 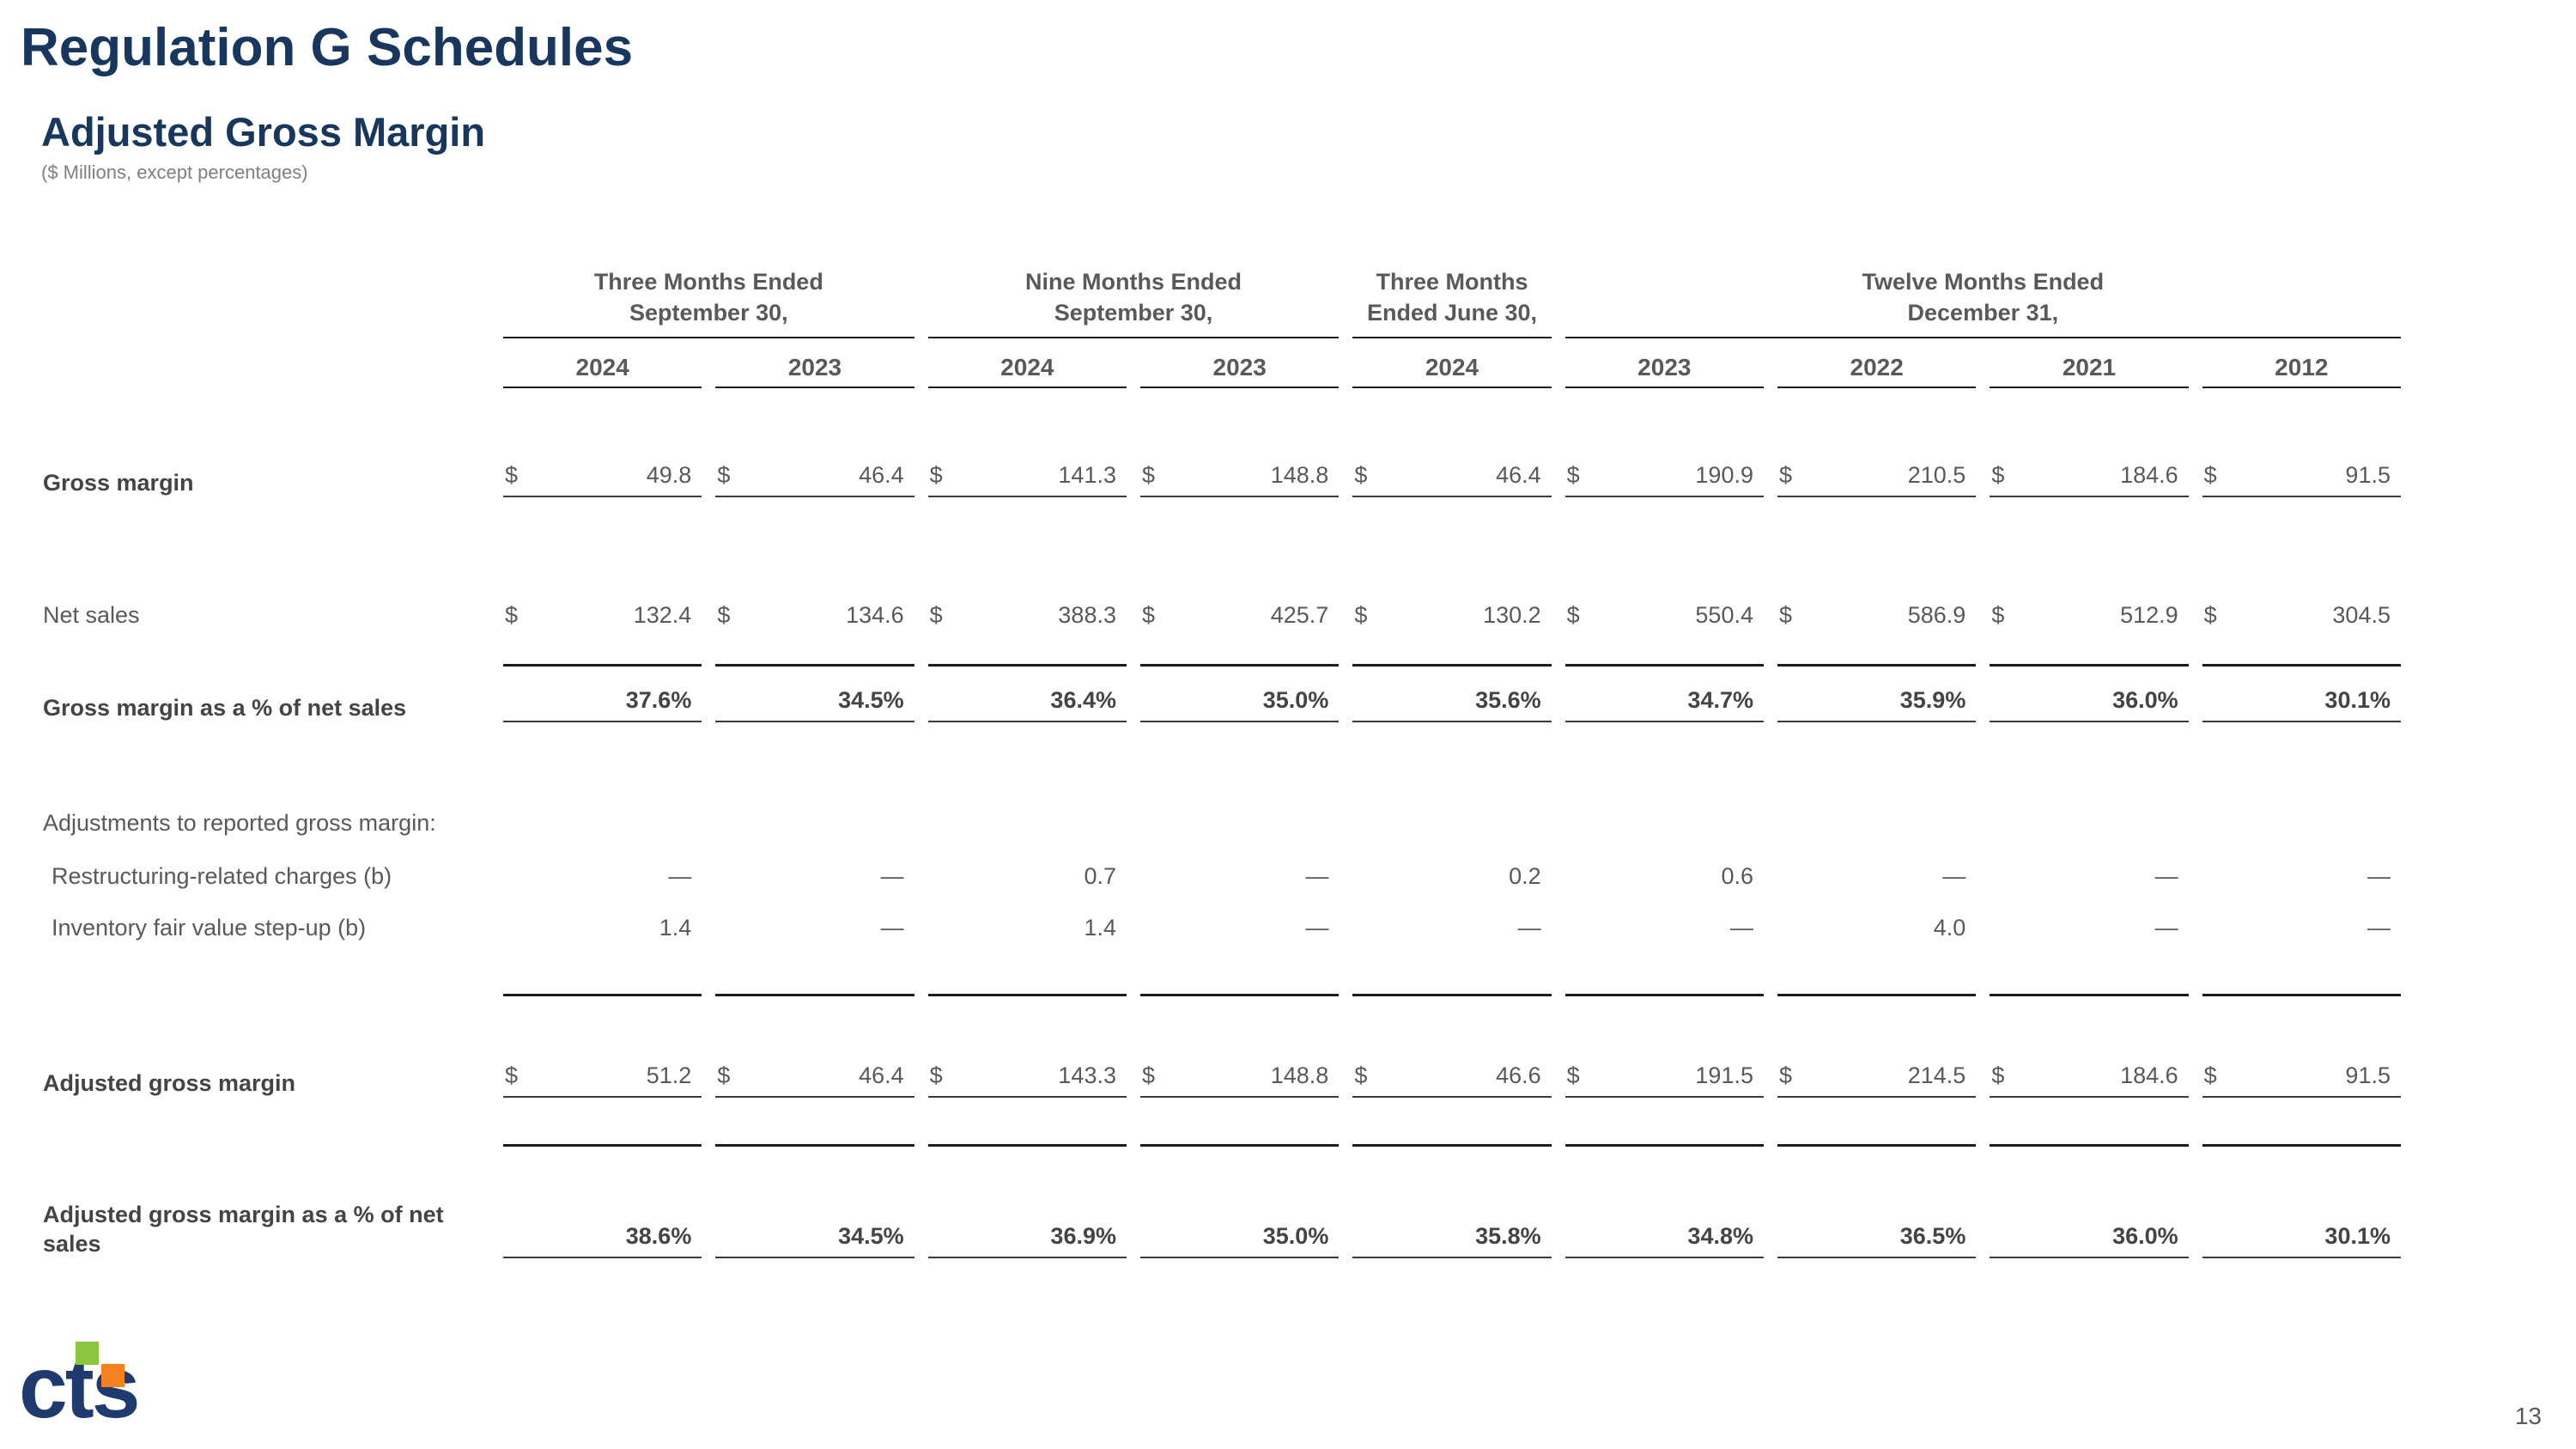 What do you see at coordinates (1664, 1079) in the screenshot?
I see `value-cell: $191.5` at bounding box center [1664, 1079].